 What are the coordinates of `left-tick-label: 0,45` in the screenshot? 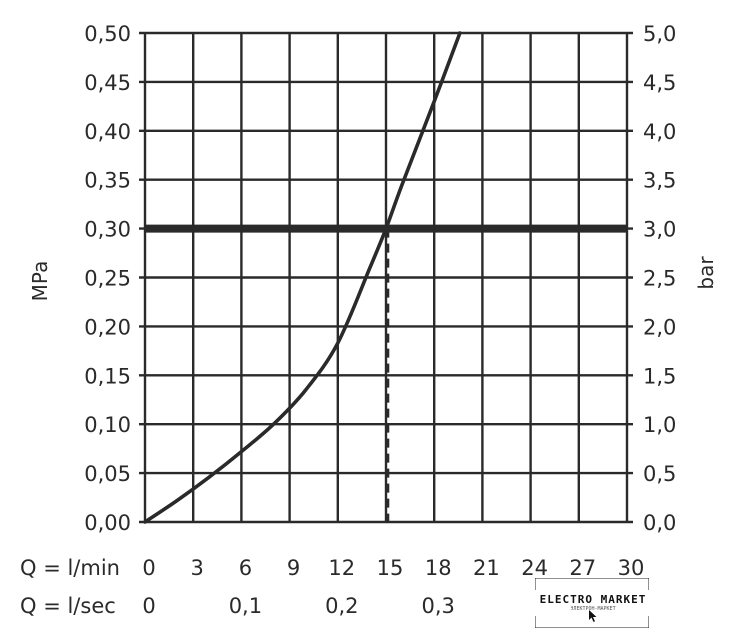 It's located at (107, 83).